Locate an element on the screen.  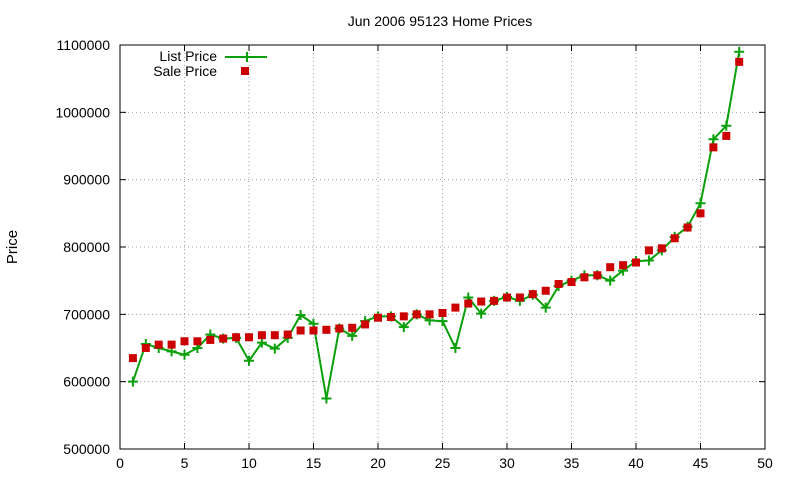
y-tick-label: 700000 is located at coordinates (86, 314).